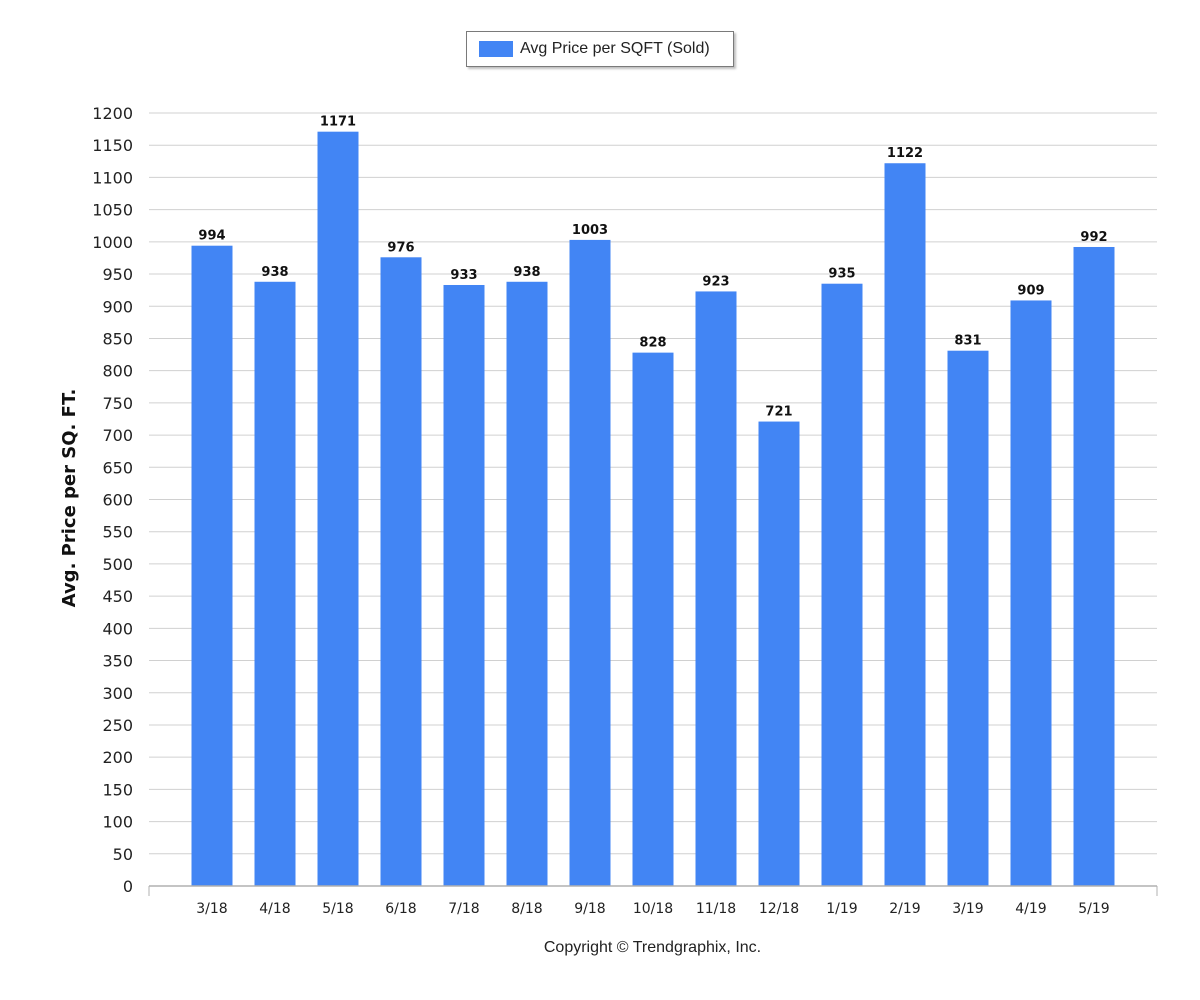 Image resolution: width=1200 pixels, height=1000 pixels. What do you see at coordinates (117, 725) in the screenshot?
I see `y-tick-label: 250` at bounding box center [117, 725].